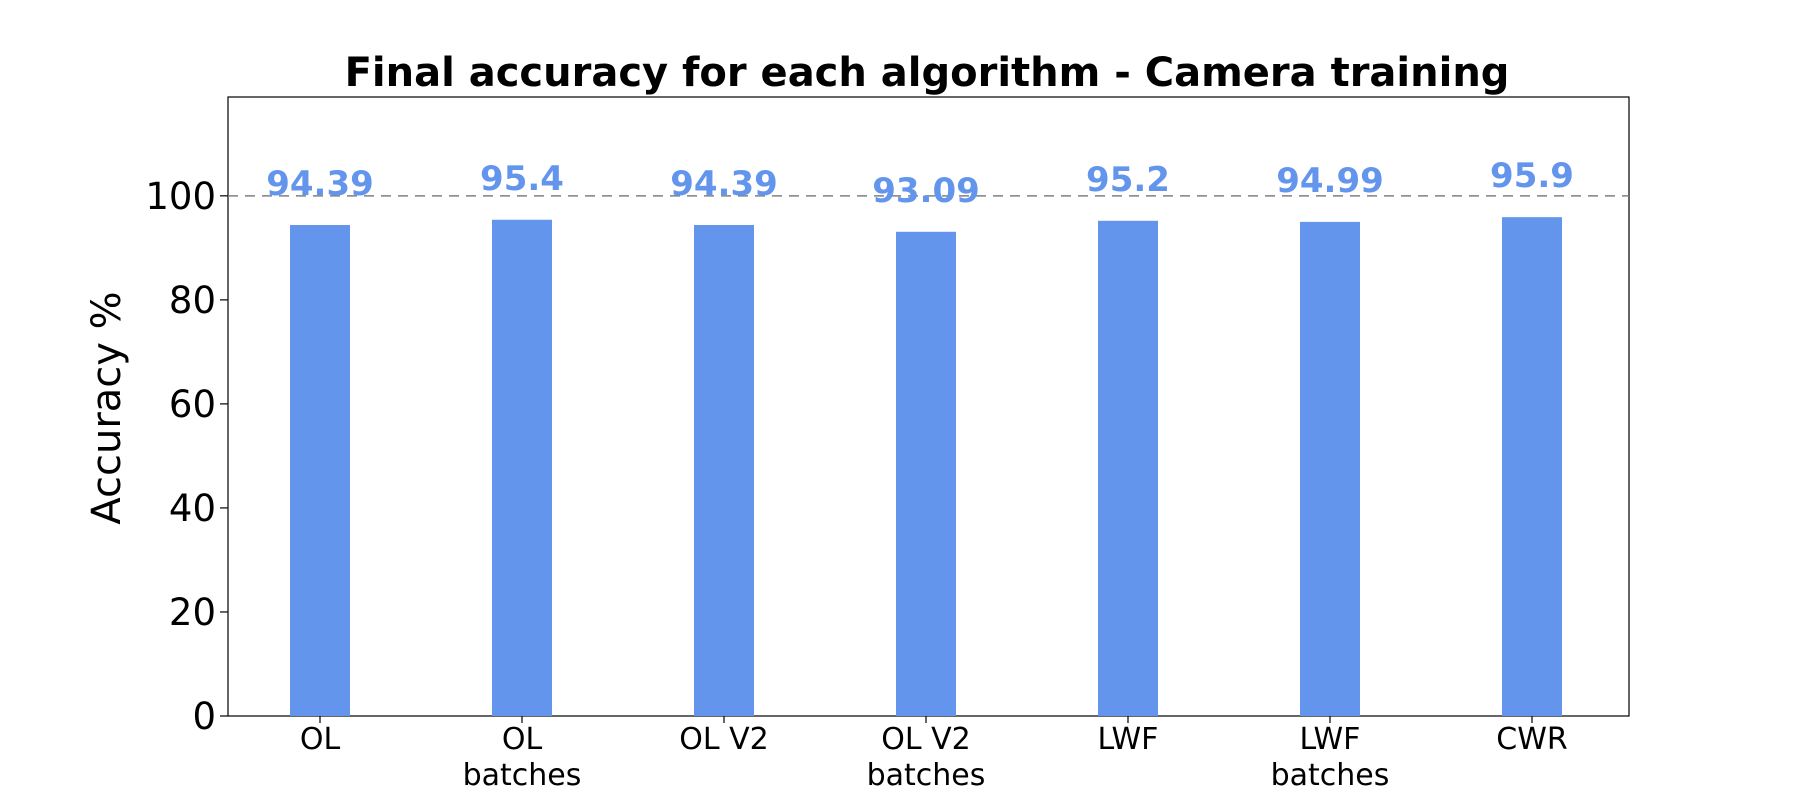 Image resolution: width=1800 pixels, height=800 pixels. What do you see at coordinates (192, 404) in the screenshot?
I see `y-tick-label: 60` at bounding box center [192, 404].